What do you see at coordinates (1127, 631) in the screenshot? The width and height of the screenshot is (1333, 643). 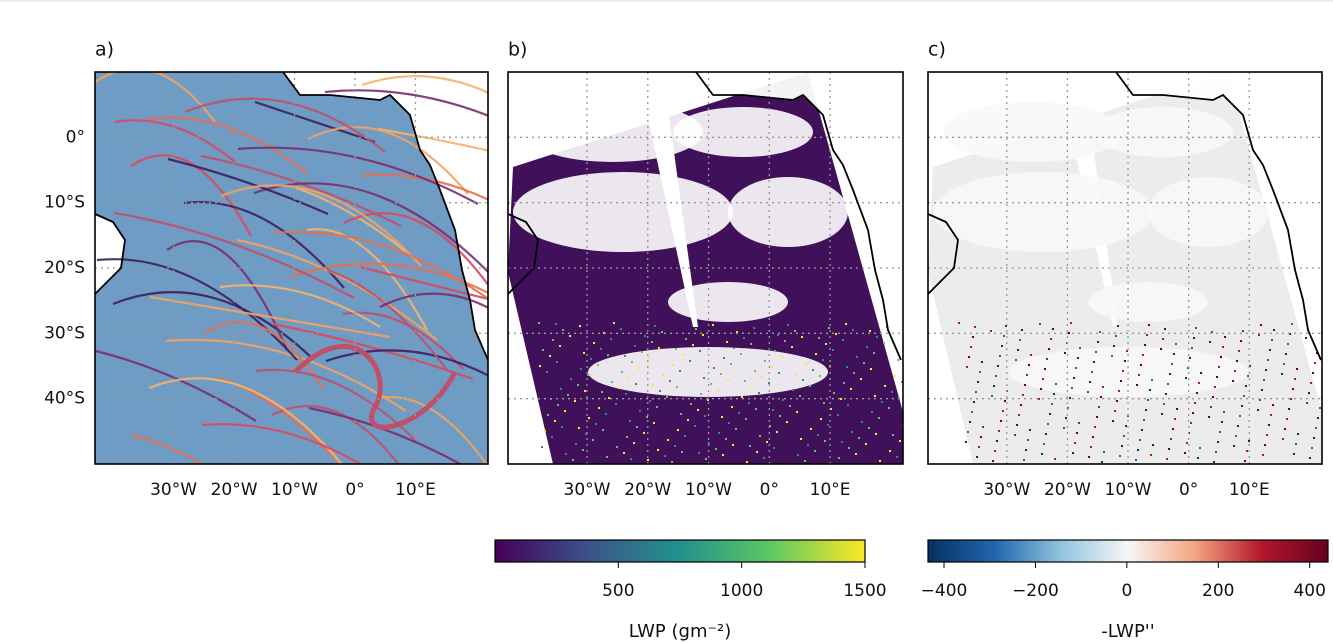 I see `colorbar-label: -LWP''` at bounding box center [1127, 631].